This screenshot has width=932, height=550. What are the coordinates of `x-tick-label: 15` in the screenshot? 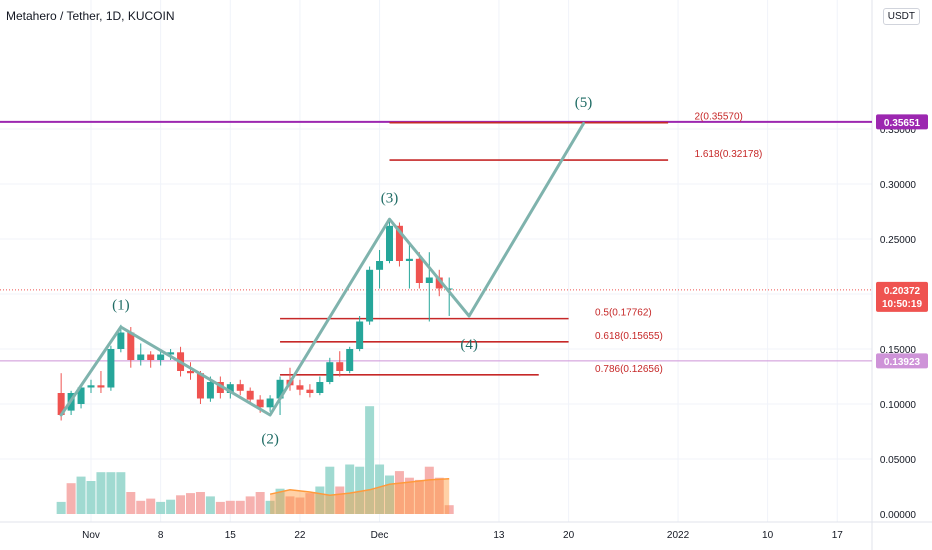 It's located at (231, 535).